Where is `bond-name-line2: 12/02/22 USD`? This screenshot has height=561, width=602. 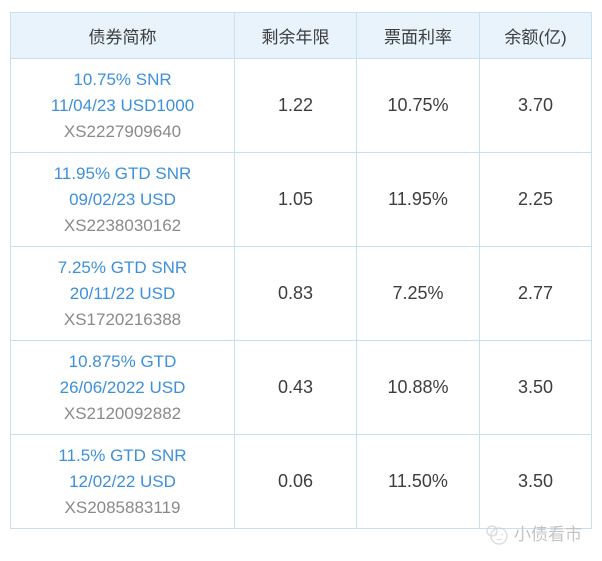 bond-name-line2: 12/02/22 USD is located at coordinates (122, 481).